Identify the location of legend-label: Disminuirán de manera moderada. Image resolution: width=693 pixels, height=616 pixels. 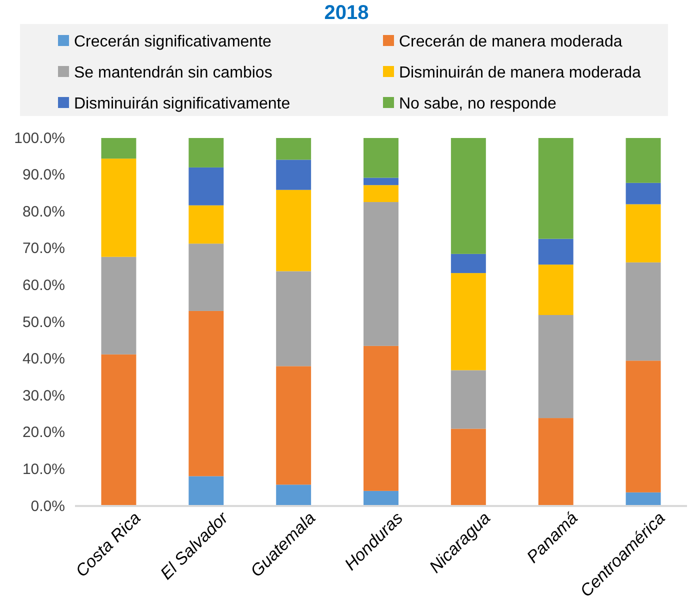
(520, 73).